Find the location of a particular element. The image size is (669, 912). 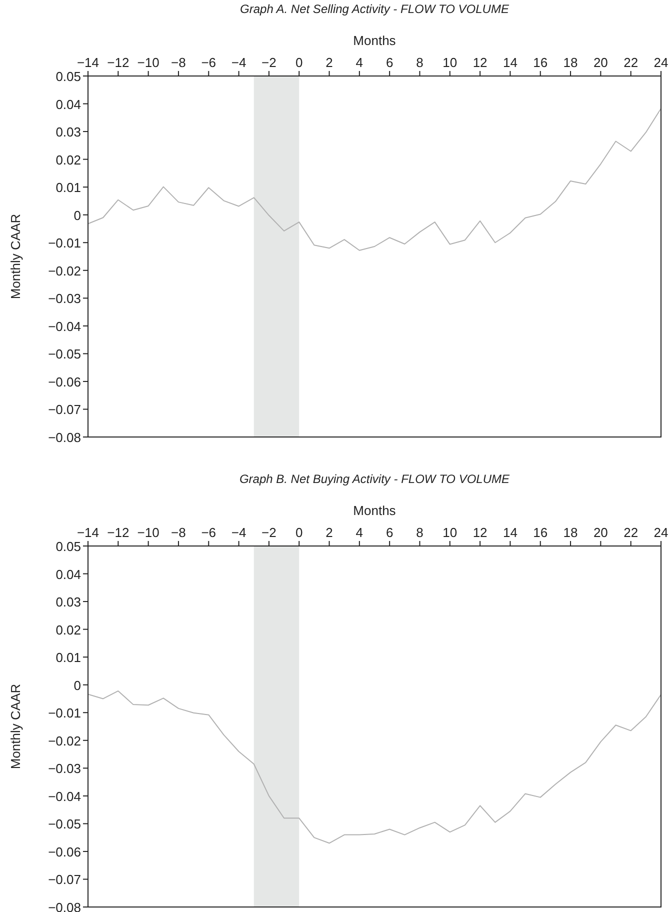

chart-title: Graph A. Net Selling Activity - FLOW TO VOLUME is located at coordinates (375, 9).